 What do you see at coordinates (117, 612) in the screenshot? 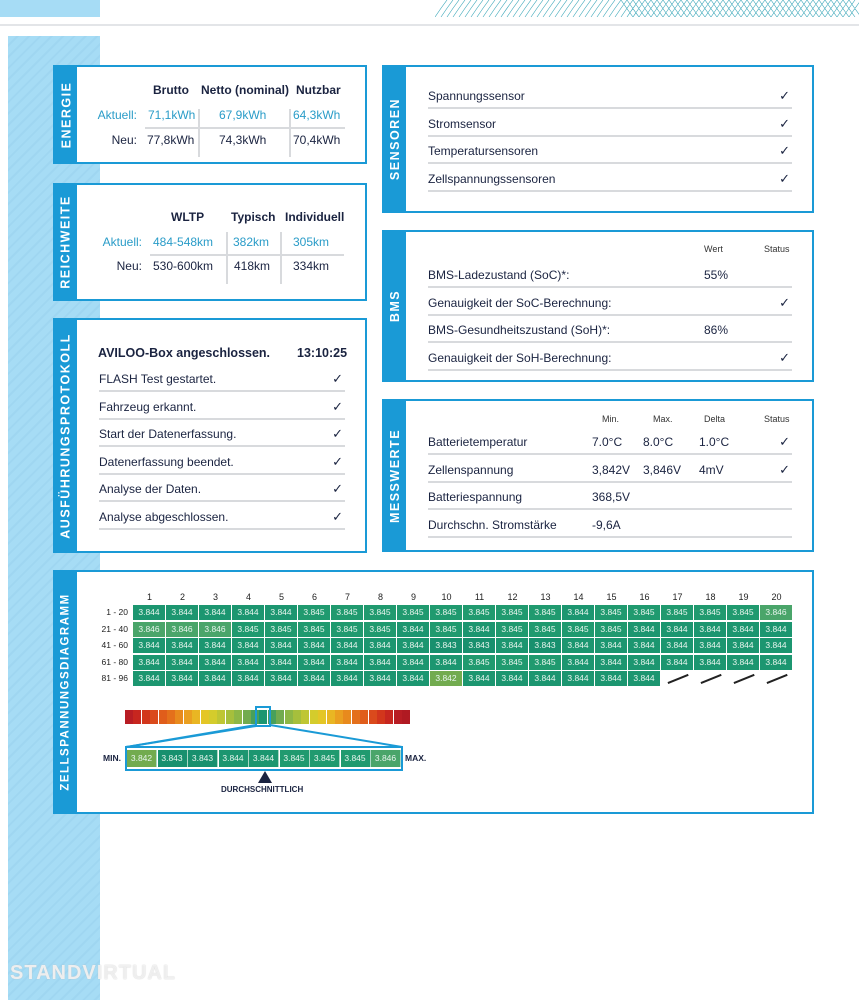
I see `row-header: 1 - 20` at bounding box center [117, 612].